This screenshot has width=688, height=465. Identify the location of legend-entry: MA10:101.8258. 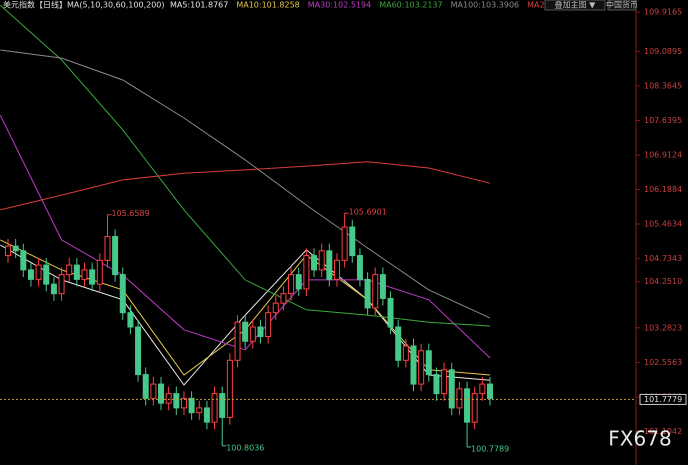
(267, 5).